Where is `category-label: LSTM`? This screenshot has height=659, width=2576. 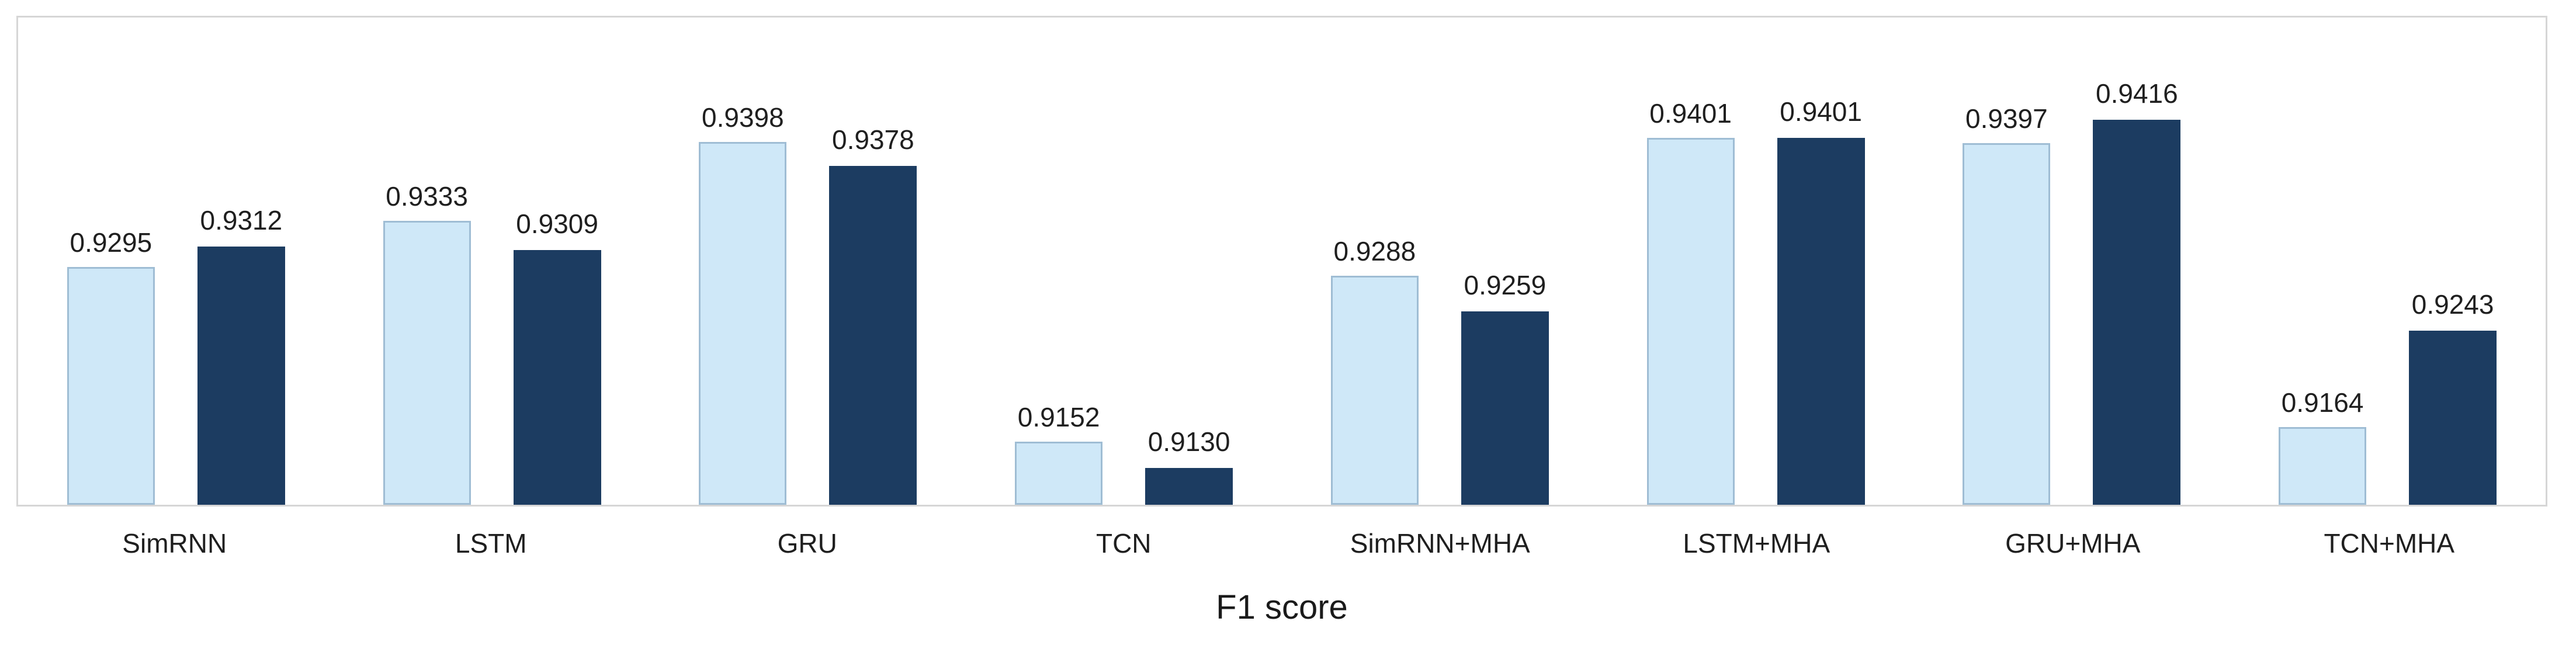 category-label: LSTM is located at coordinates (491, 544).